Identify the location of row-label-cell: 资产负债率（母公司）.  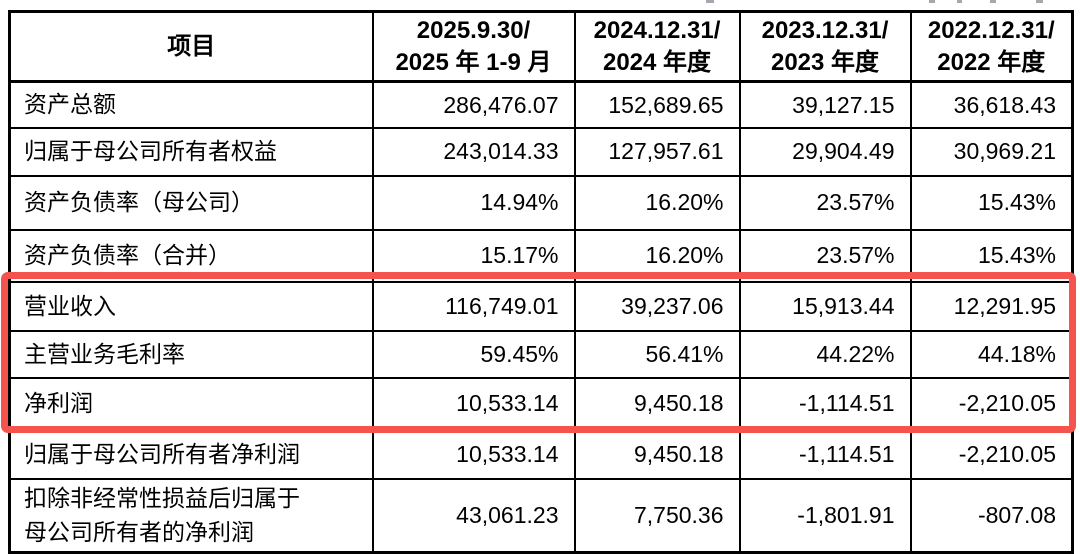
(191, 202).